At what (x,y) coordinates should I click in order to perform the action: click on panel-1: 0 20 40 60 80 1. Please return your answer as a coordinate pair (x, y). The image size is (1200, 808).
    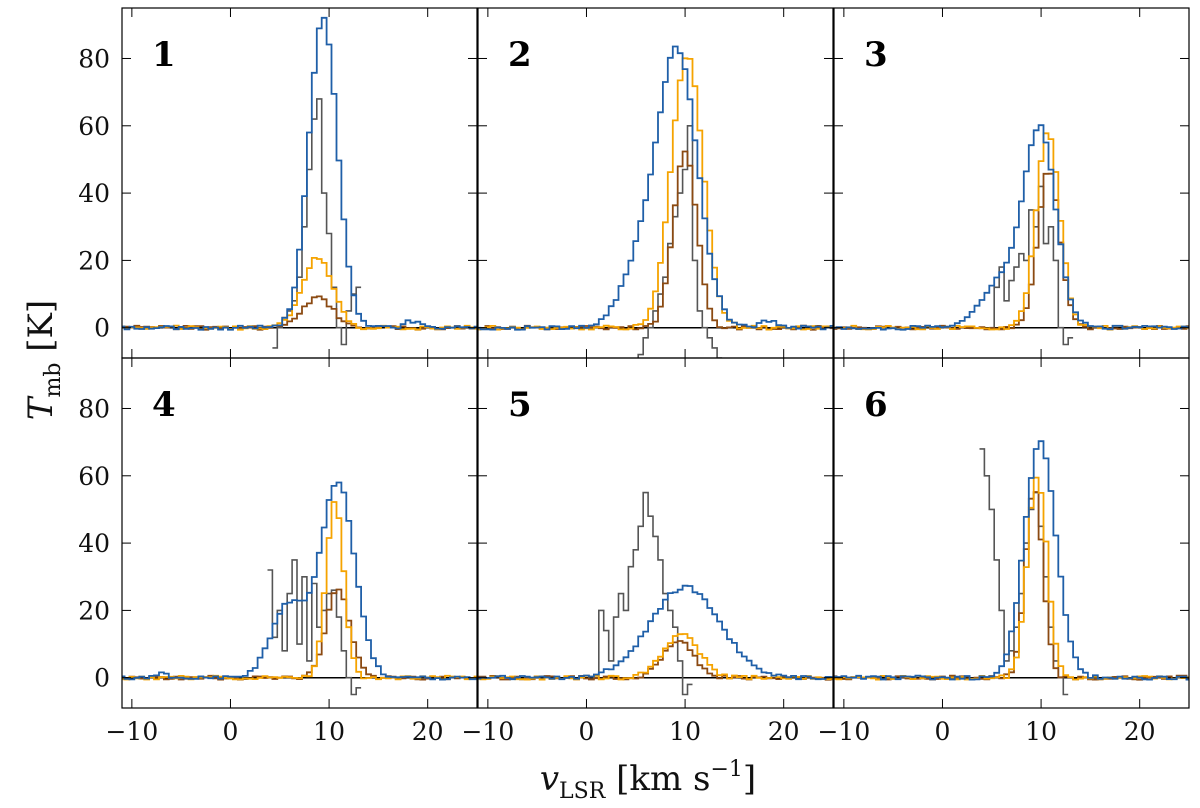
    Looking at the image, I should click on (278, 183).